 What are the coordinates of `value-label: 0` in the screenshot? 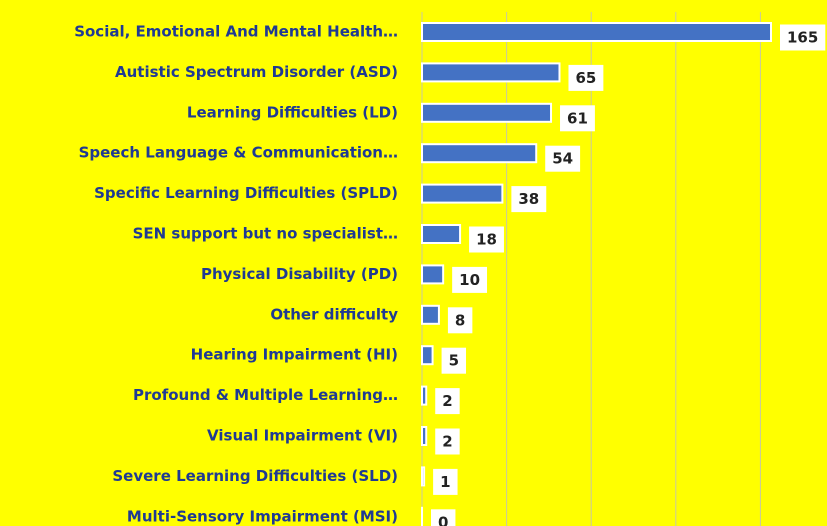 It's located at (443, 519).